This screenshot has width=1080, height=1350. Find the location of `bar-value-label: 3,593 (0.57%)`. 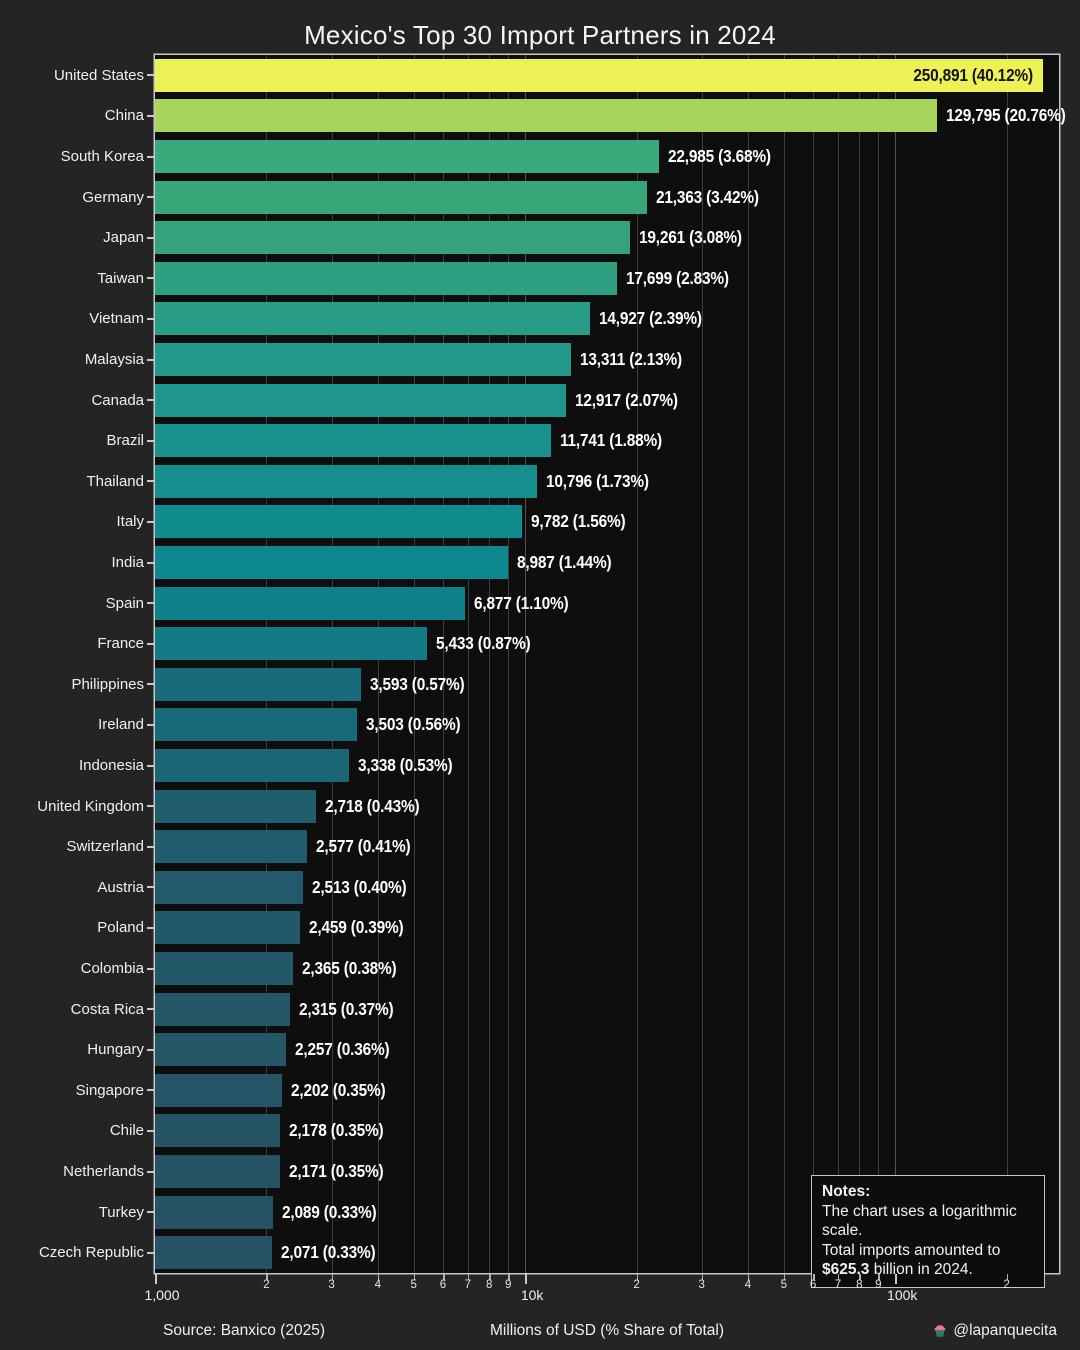

bar-value-label: 3,593 (0.57%) is located at coordinates (417, 683).